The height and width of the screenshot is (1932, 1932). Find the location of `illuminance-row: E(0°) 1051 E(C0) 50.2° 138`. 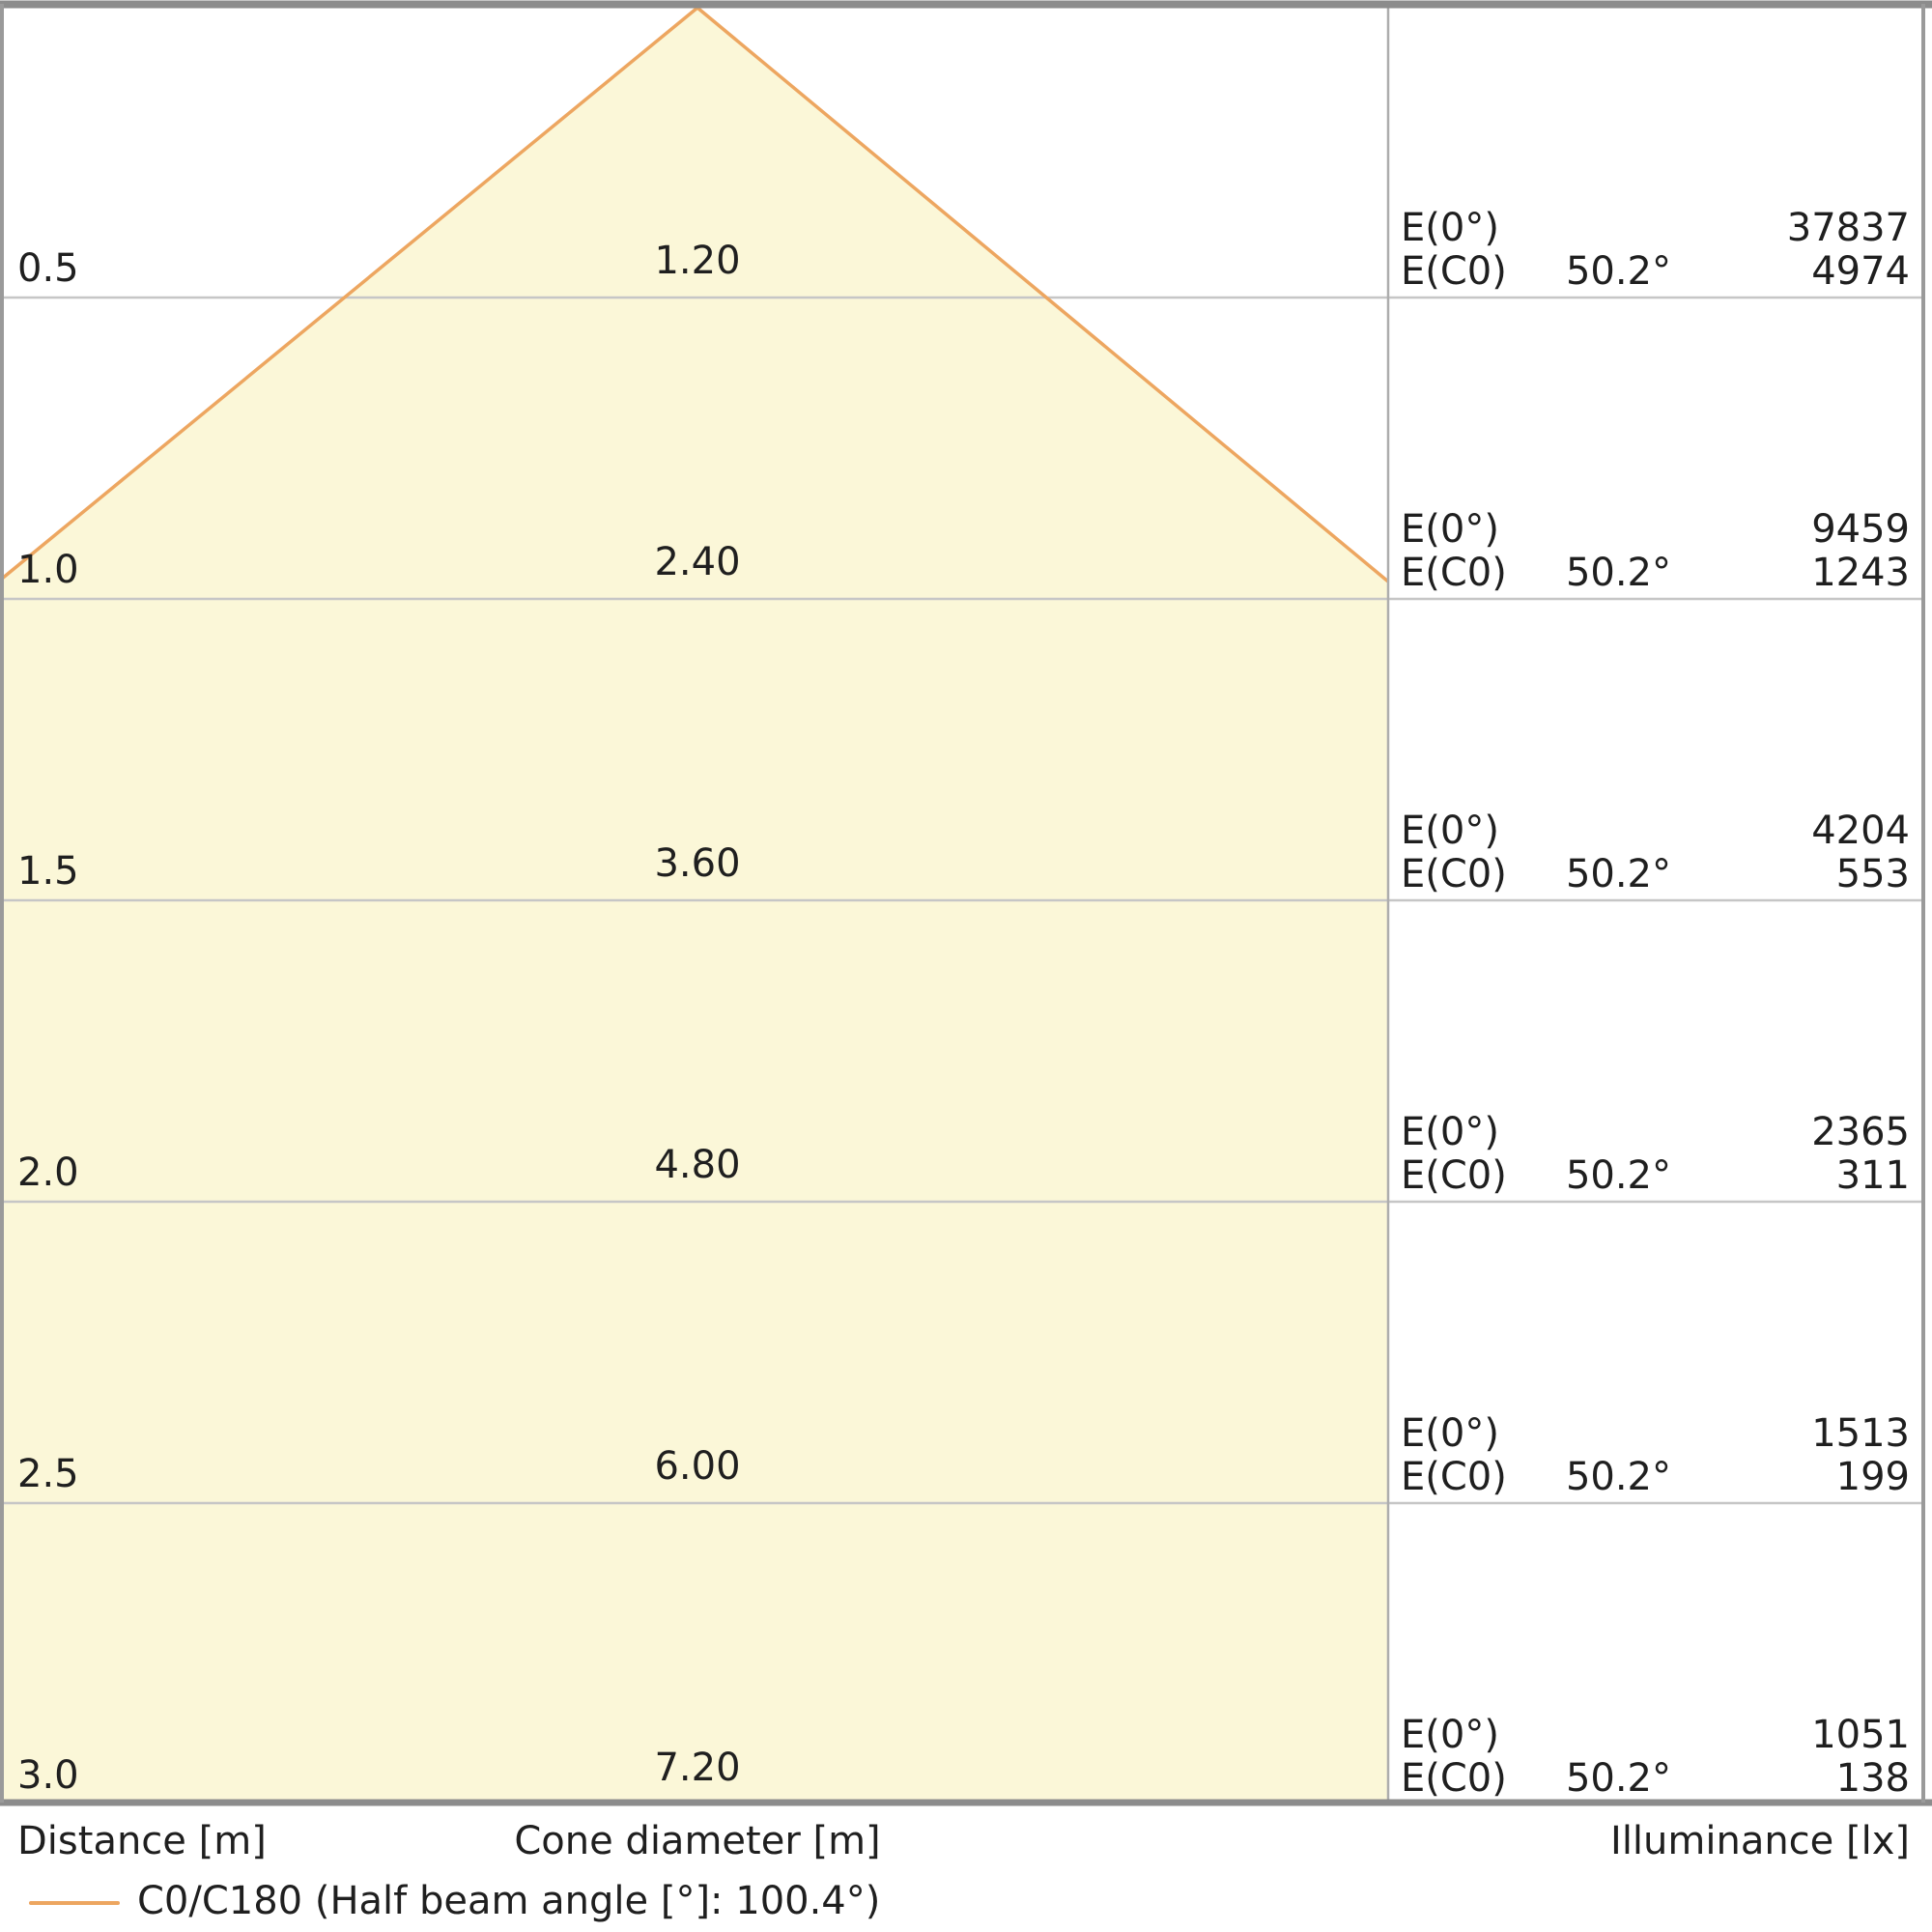

illuminance-row: E(0°) 1051 E(C0) 50.2° 138 is located at coordinates (1655, 1757).